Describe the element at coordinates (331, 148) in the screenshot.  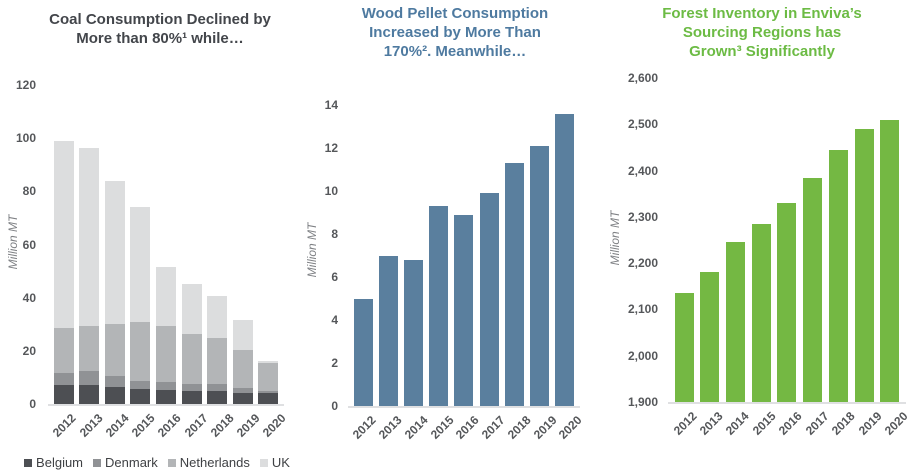
I see `y-tick-label-12: 12` at that location.